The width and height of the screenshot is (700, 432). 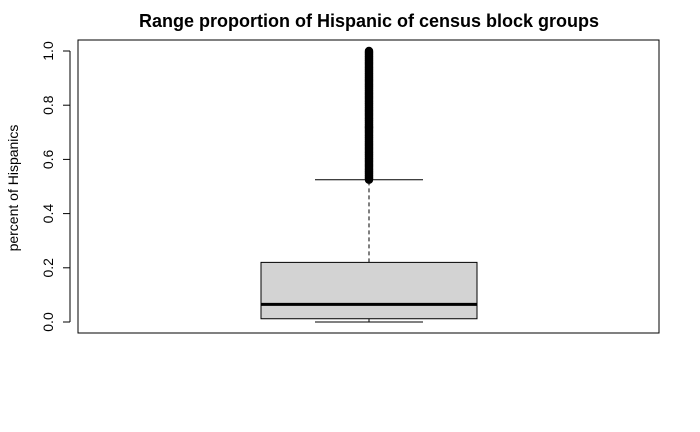 What do you see at coordinates (48, 214) in the screenshot?
I see `y-tick-label: 0.4` at bounding box center [48, 214].